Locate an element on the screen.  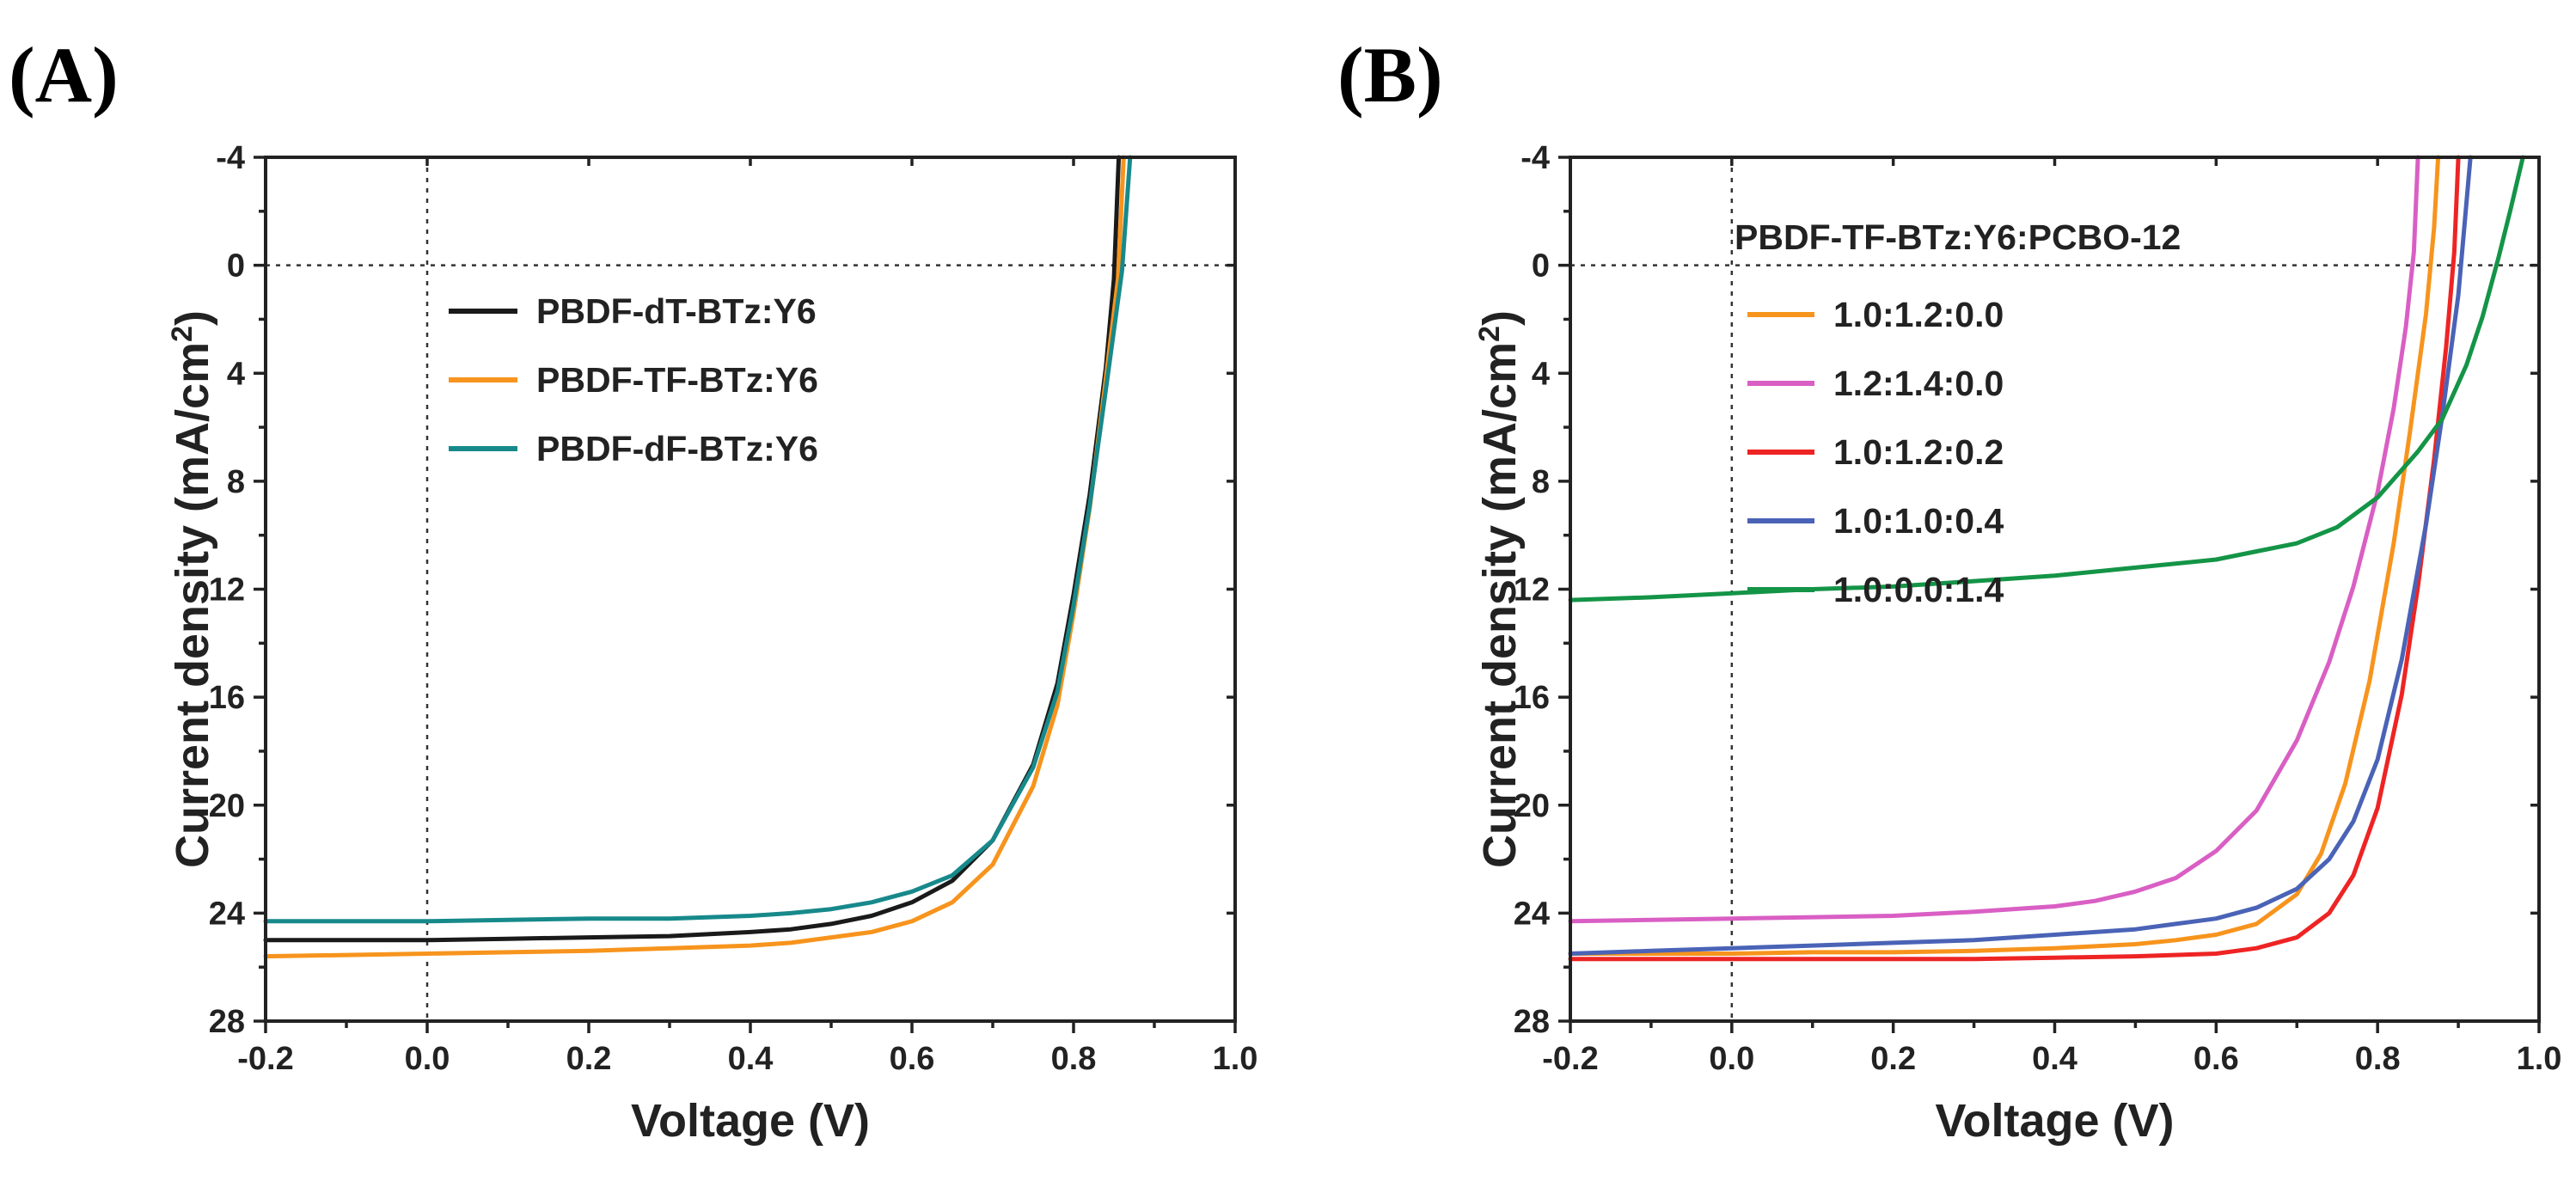
panel-b-label: (B) is located at coordinates (1390, 75).